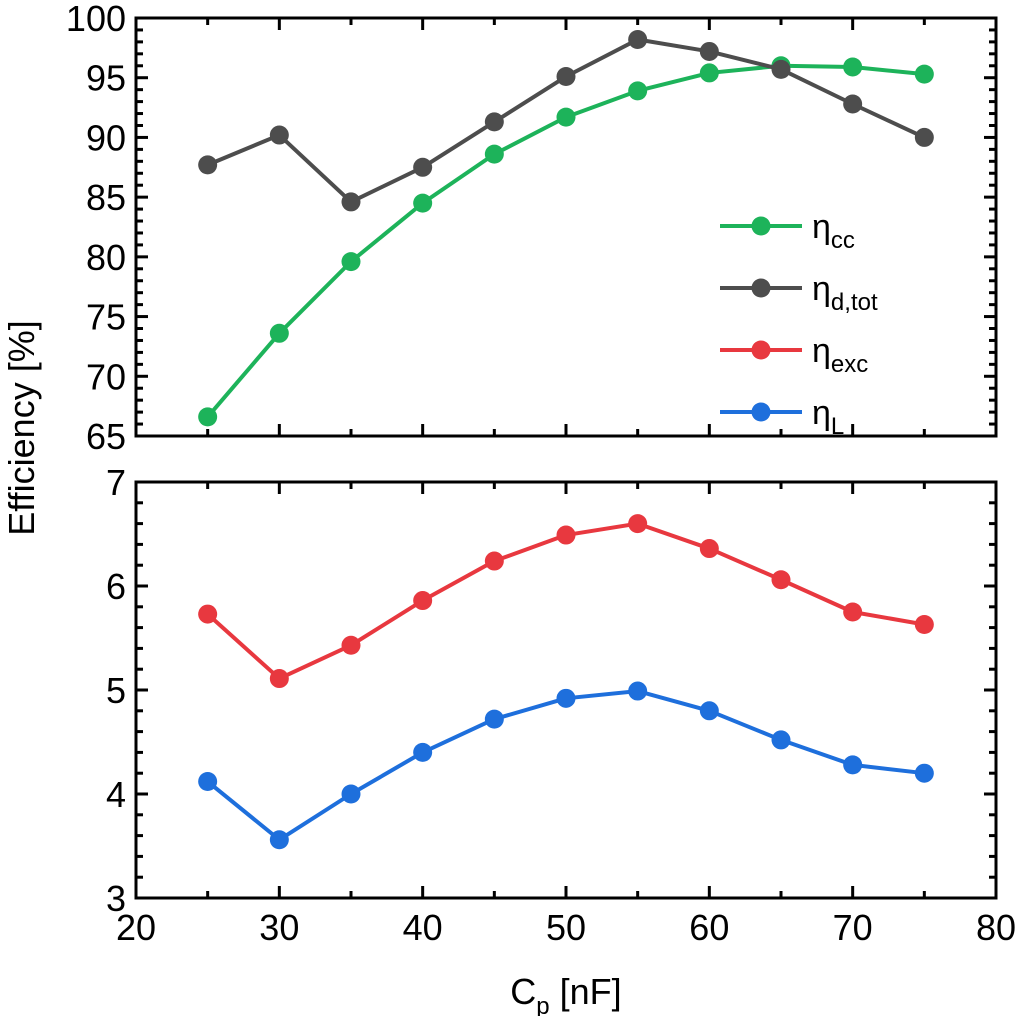 This screenshot has width=1025, height=1016. What do you see at coordinates (828, 417) in the screenshot?
I see `legend-label: ηL` at bounding box center [828, 417].